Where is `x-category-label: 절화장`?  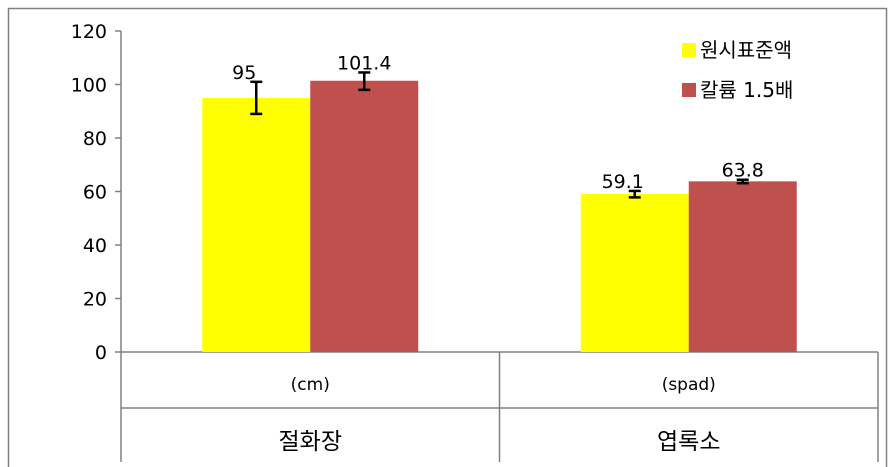
x-category-label: 절화장 is located at coordinates (310, 442).